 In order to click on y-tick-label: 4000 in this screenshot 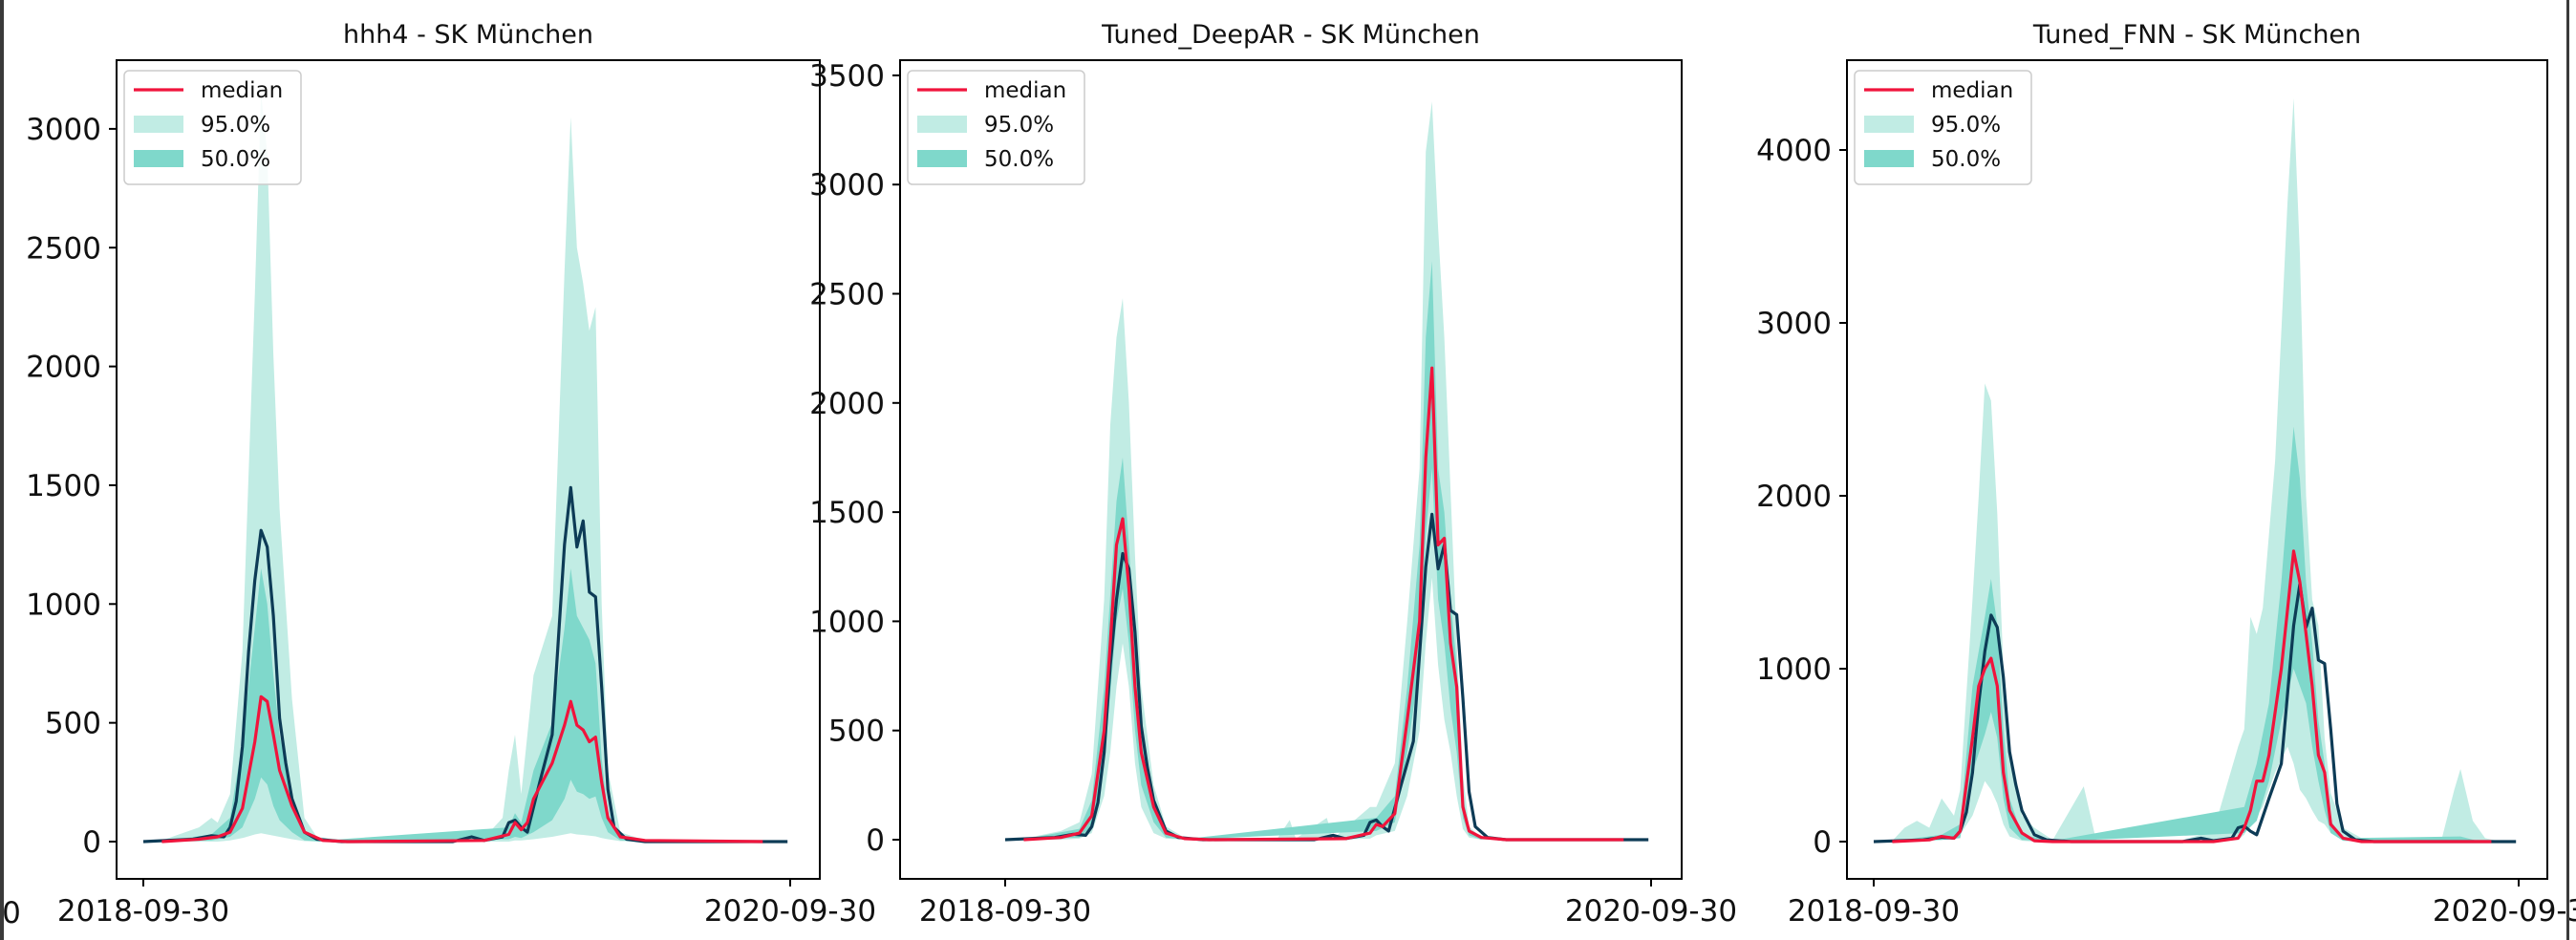, I will do `click(1794, 151)`.